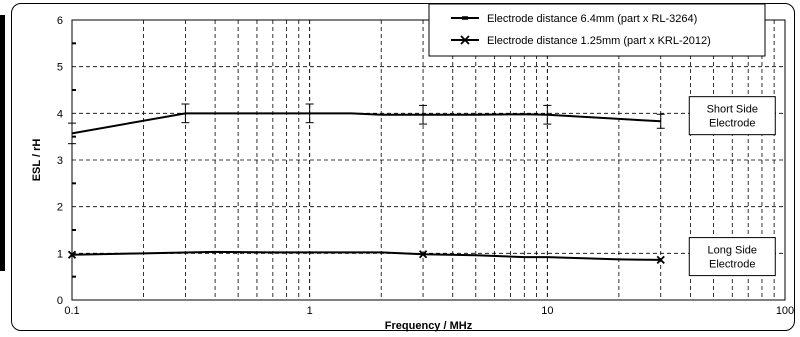 This screenshot has height=337, width=800. Describe the element at coordinates (547, 311) in the screenshot. I see `x-tick-label: 10` at that location.